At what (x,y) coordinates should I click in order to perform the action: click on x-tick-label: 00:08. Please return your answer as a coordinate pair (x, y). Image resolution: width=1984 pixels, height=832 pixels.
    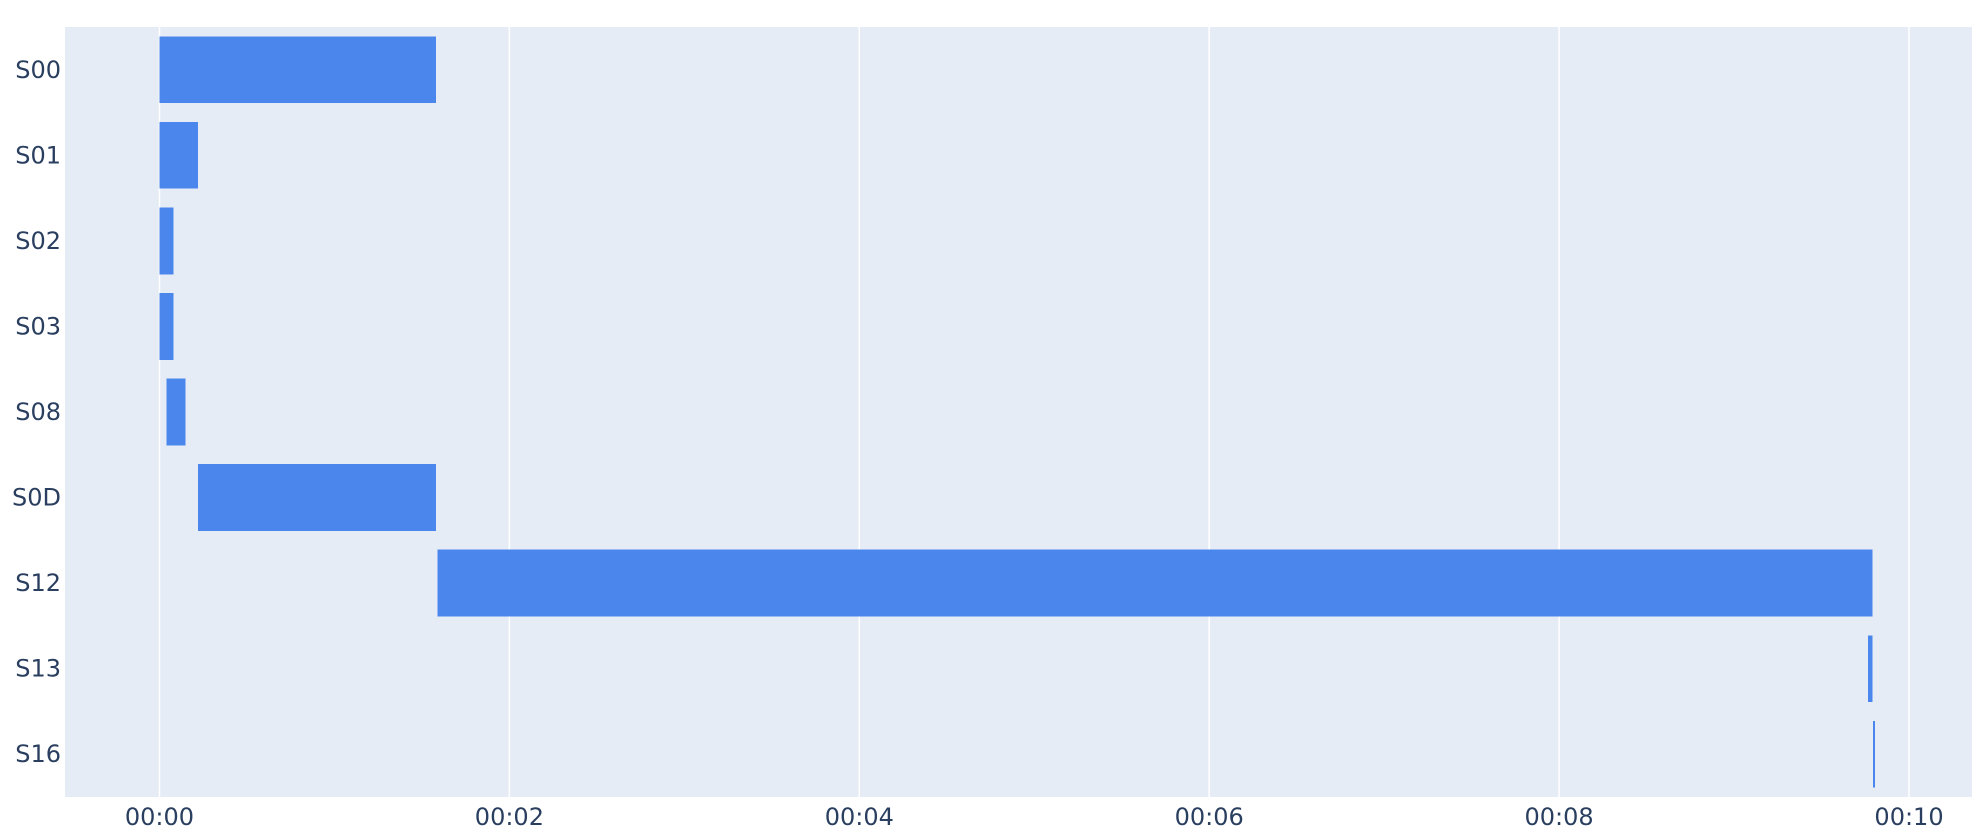
    Looking at the image, I should click on (1559, 817).